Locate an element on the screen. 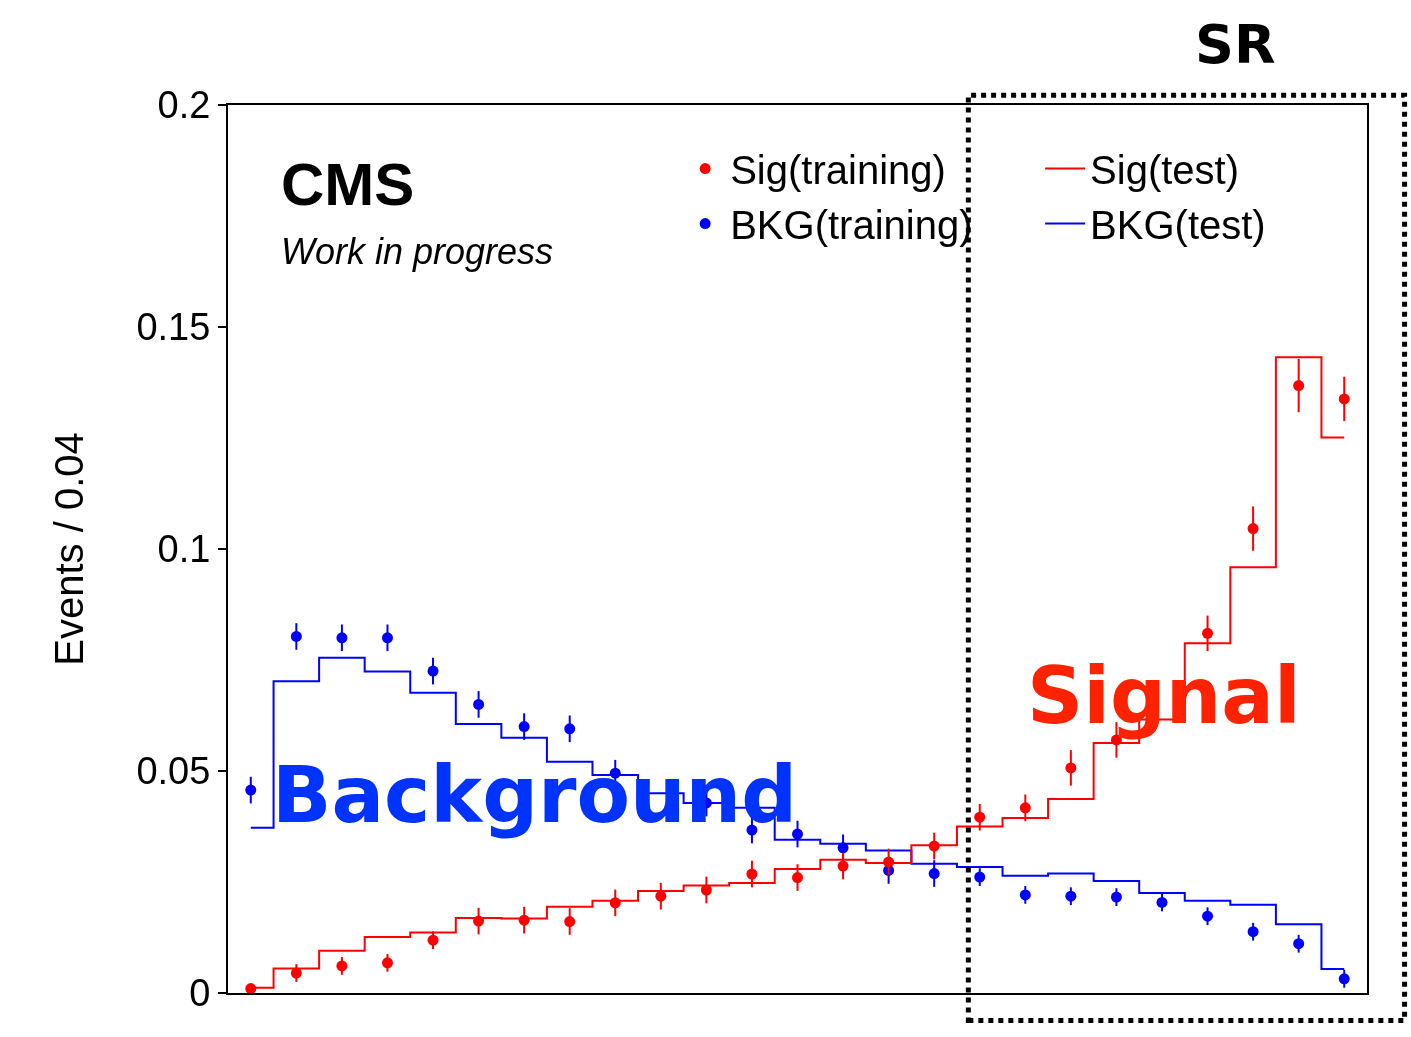  legend-label: Sig(training) is located at coordinates (838, 170).